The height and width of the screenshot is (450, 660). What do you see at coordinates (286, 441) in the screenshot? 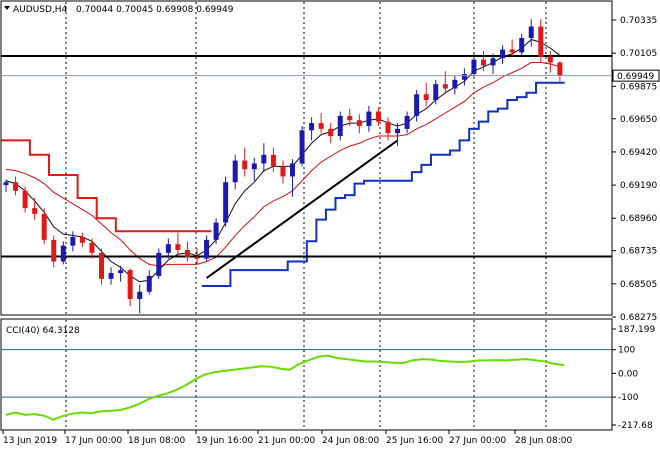
I see `time-label: 21 Jun 00:00` at bounding box center [286, 441].